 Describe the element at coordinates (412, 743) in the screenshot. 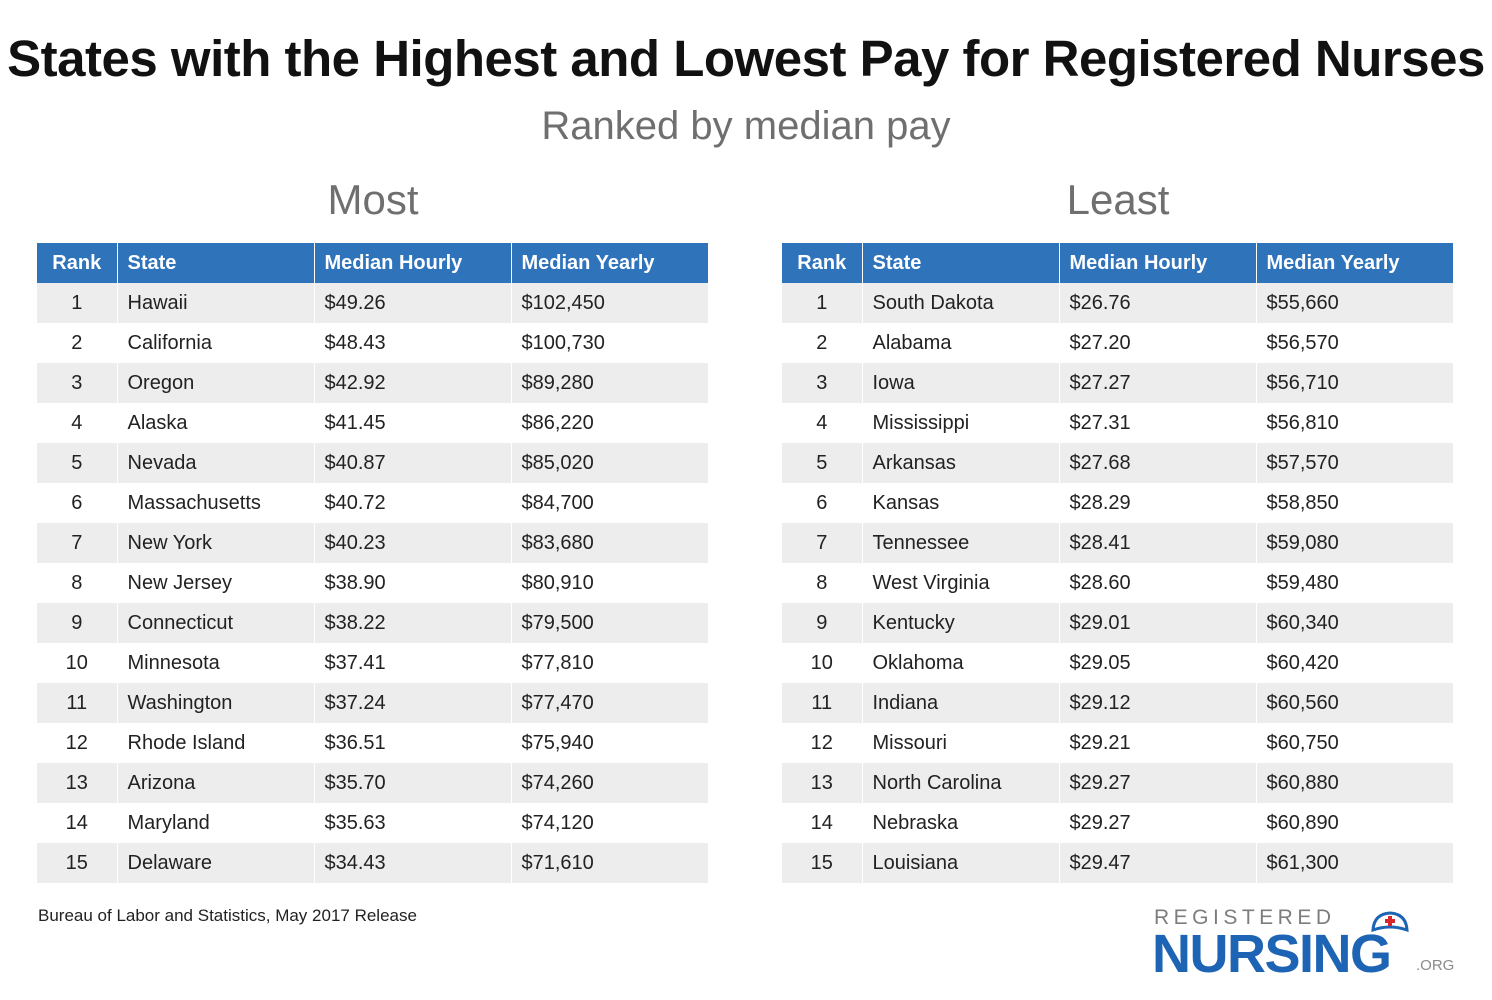

I see `cell-hourly: $36.51` at that location.